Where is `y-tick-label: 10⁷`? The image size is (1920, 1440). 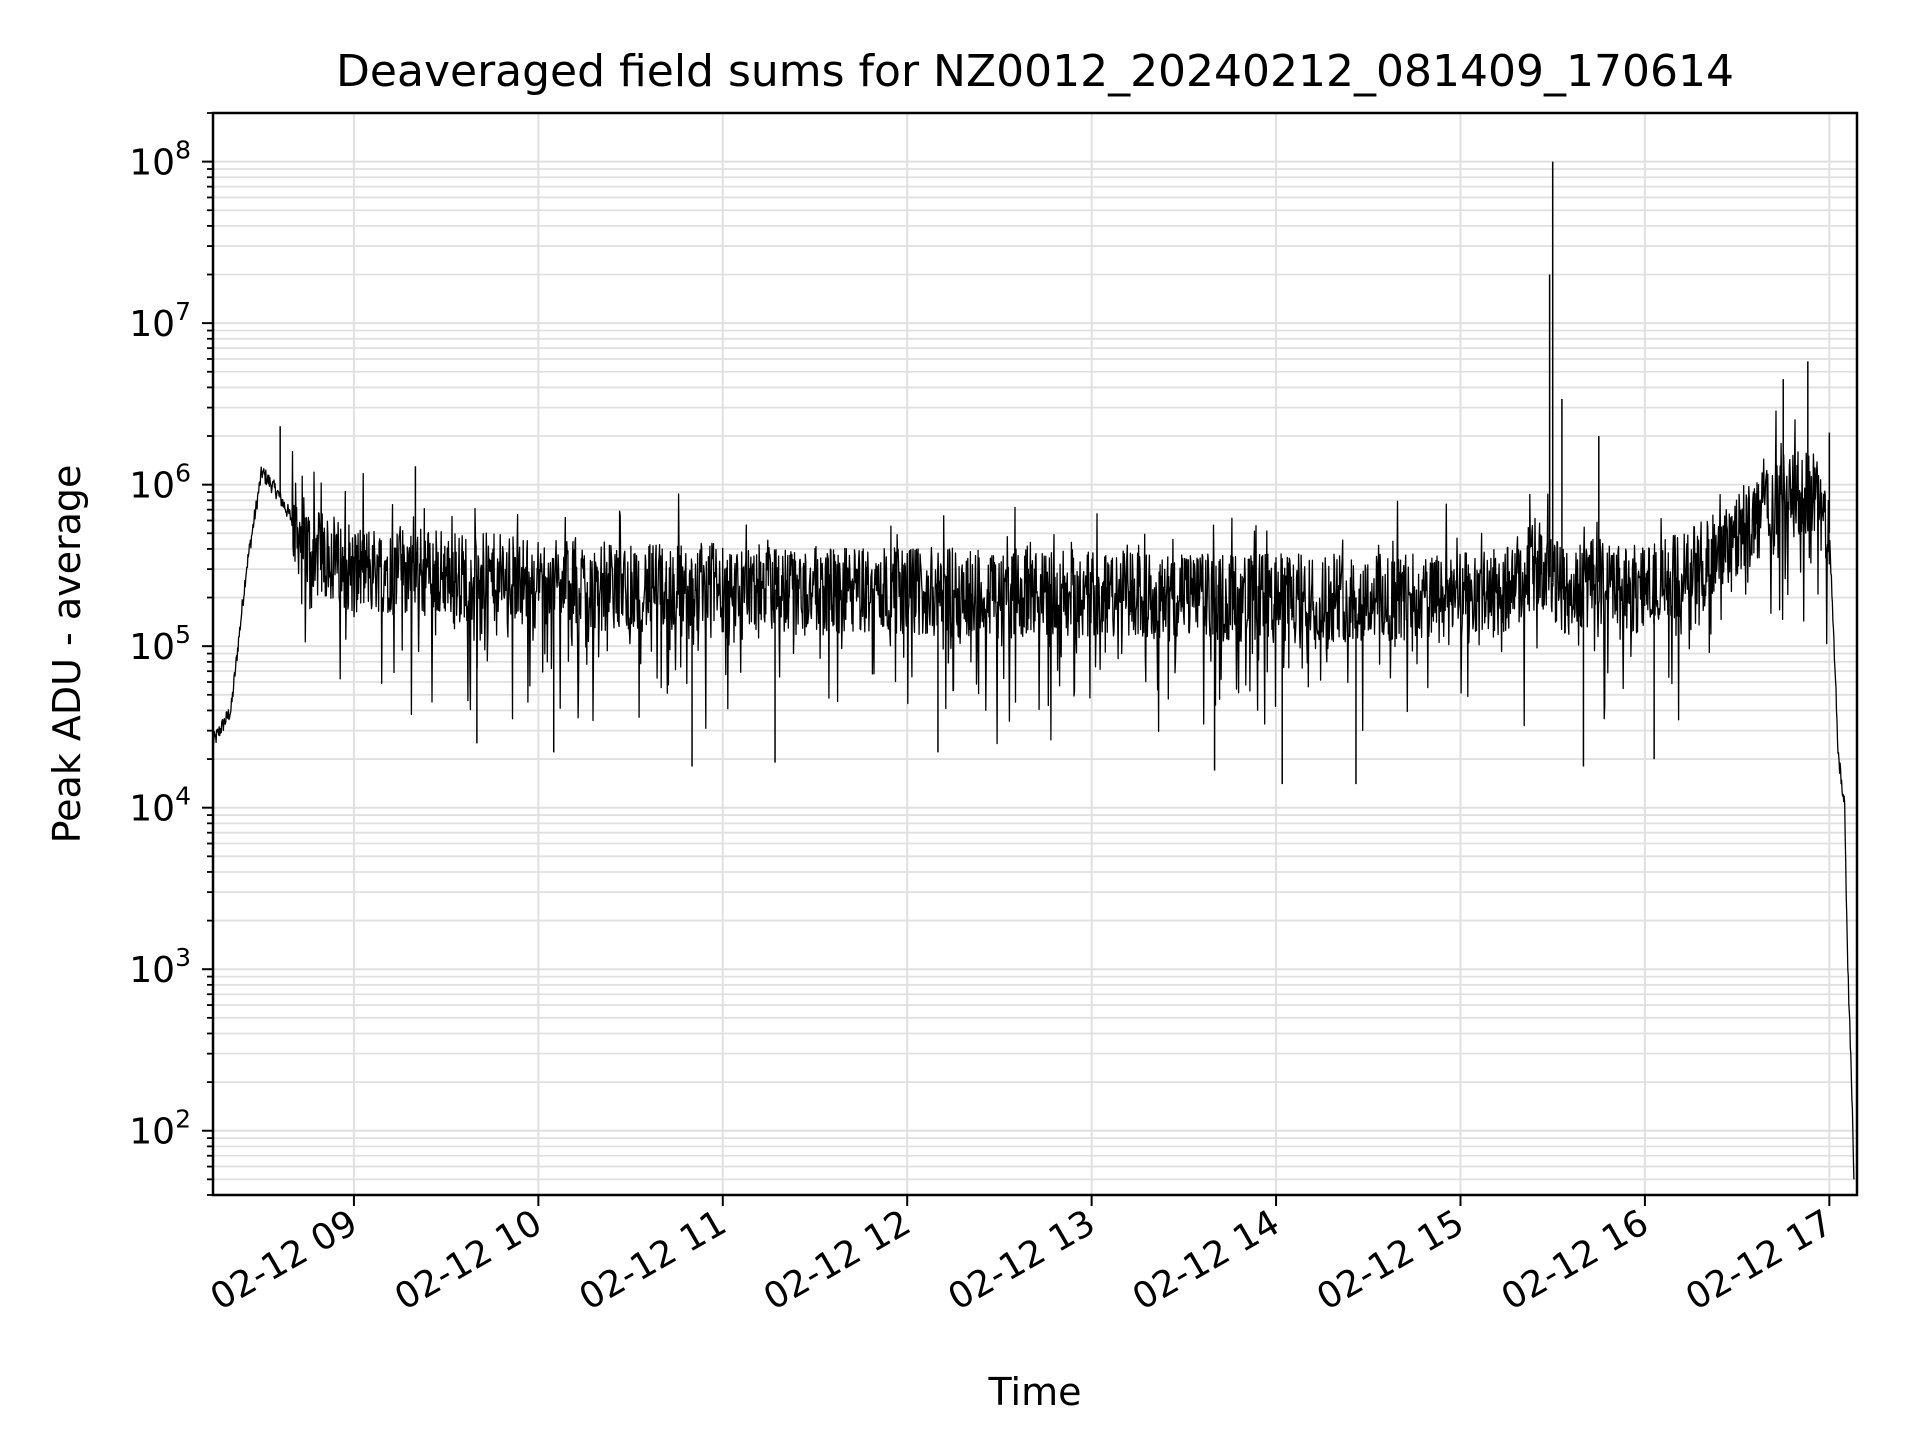
y-tick-label: 10⁷ is located at coordinates (160, 321).